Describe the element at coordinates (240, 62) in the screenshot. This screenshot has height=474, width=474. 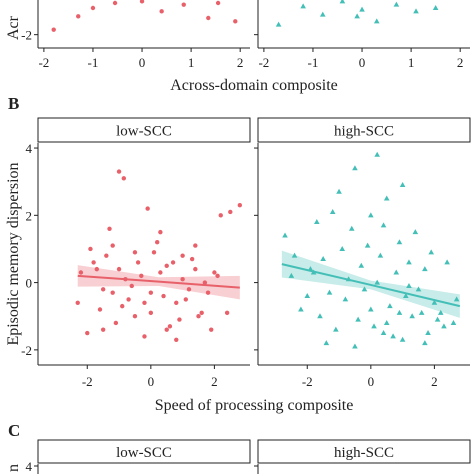
I see `x-tick-label: 2` at that location.